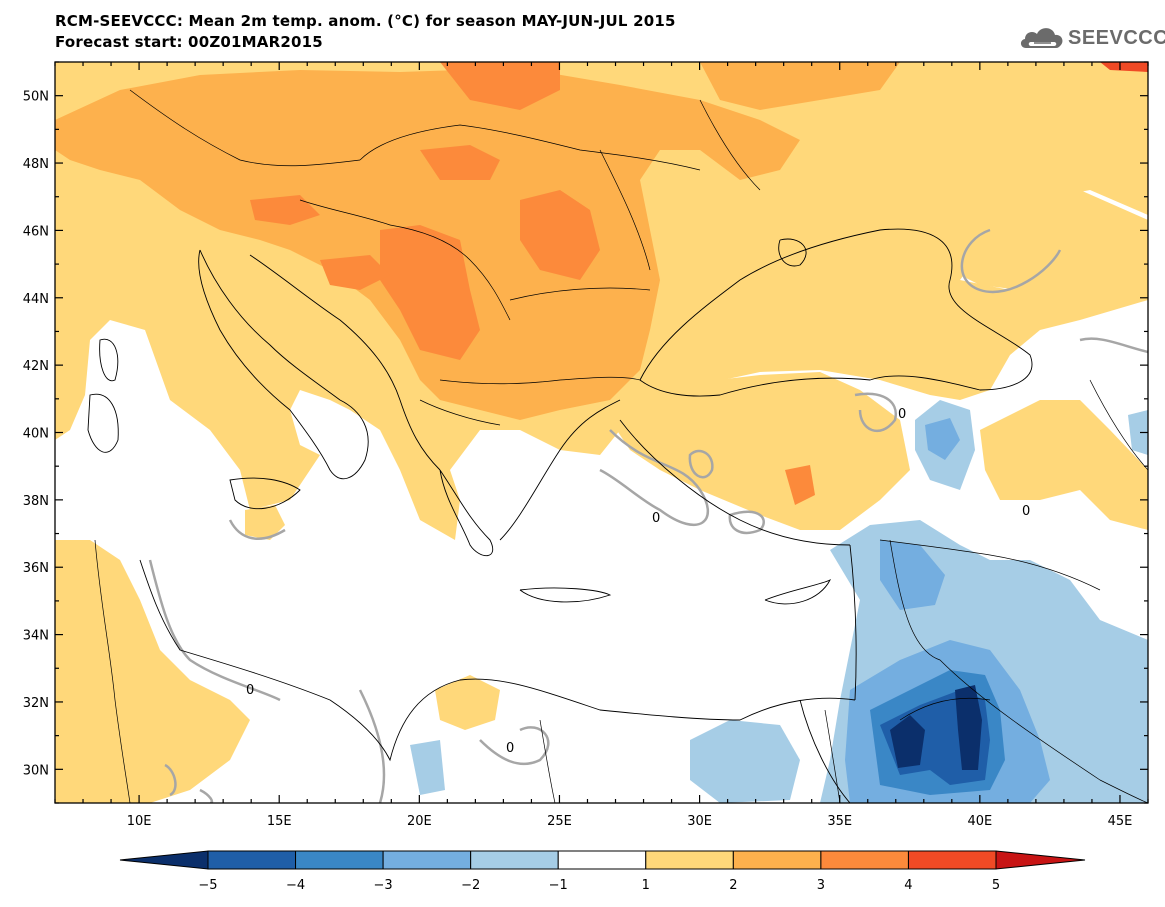 Image resolution: width=1165 pixels, height=907 pixels. I want to click on anomaly-region-plus1-libya, so click(152, 671).